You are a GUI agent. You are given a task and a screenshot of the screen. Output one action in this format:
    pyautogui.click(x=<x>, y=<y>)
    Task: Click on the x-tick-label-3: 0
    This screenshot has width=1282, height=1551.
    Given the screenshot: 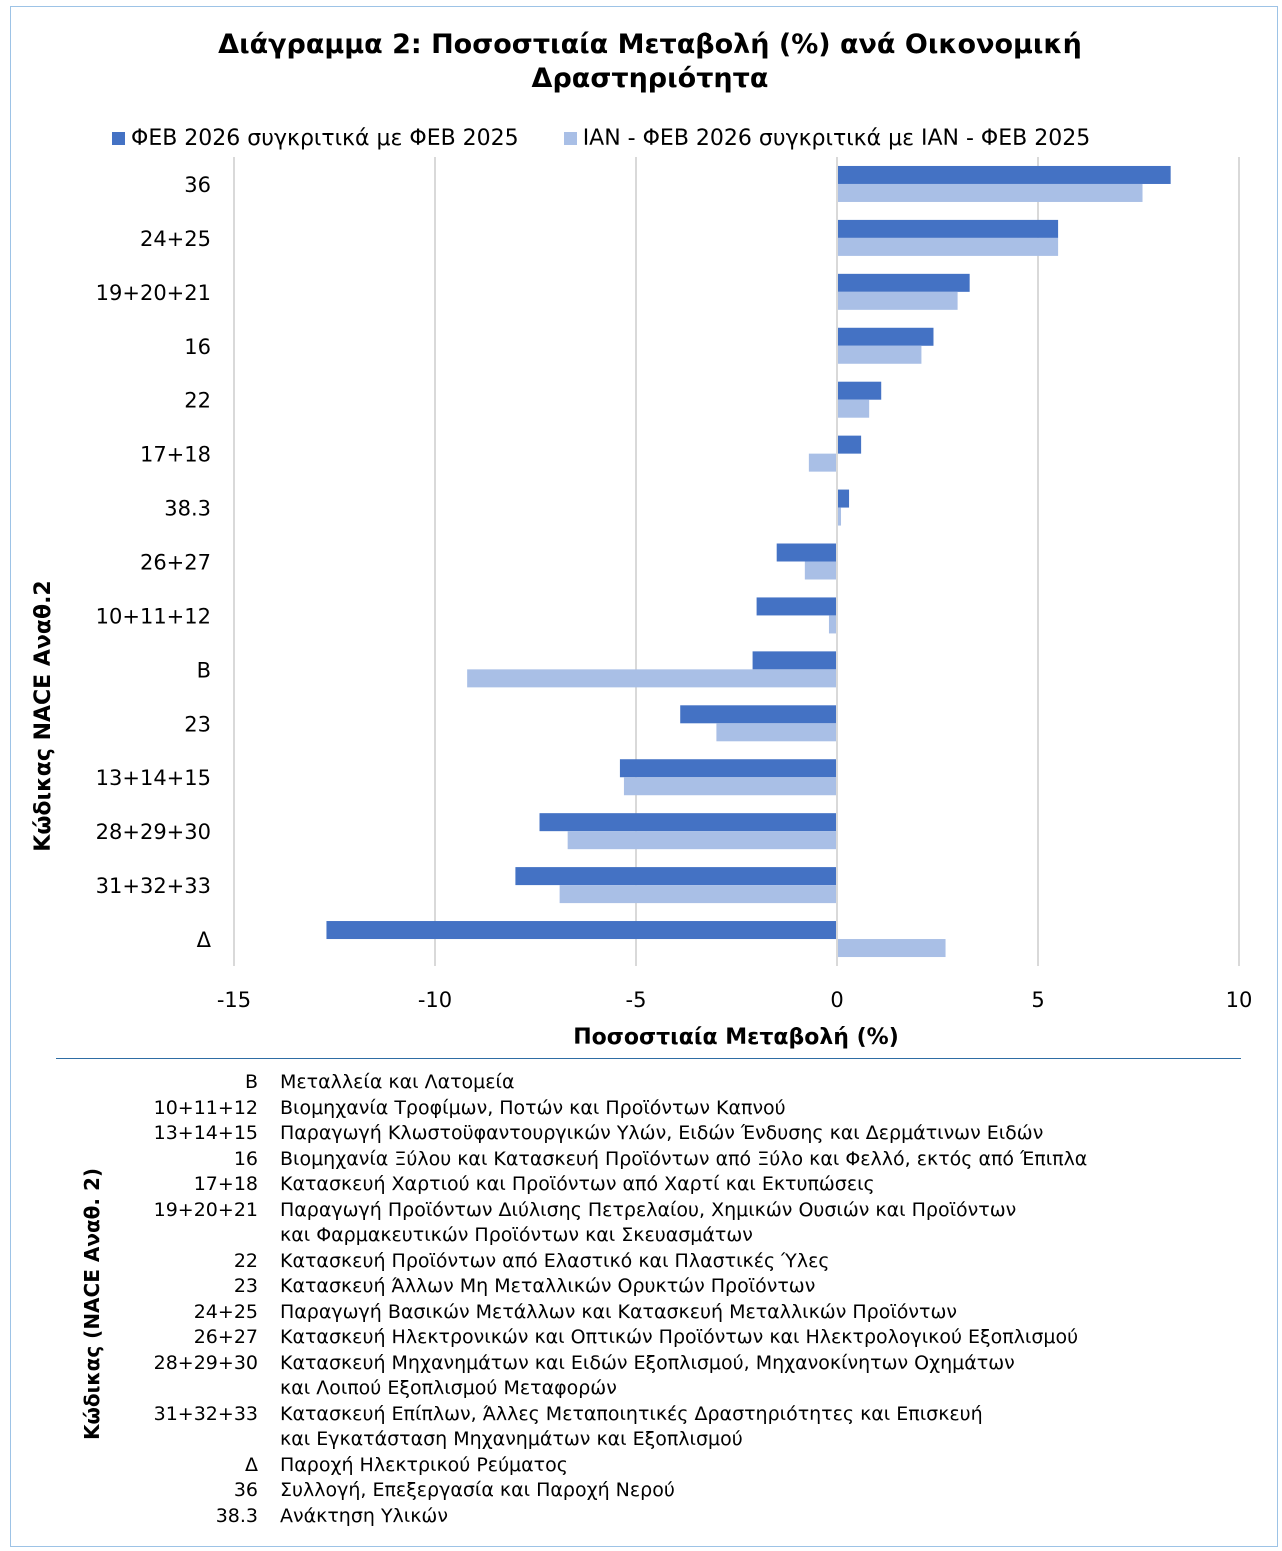 What is the action you would take?
    pyautogui.click(x=836, y=1000)
    